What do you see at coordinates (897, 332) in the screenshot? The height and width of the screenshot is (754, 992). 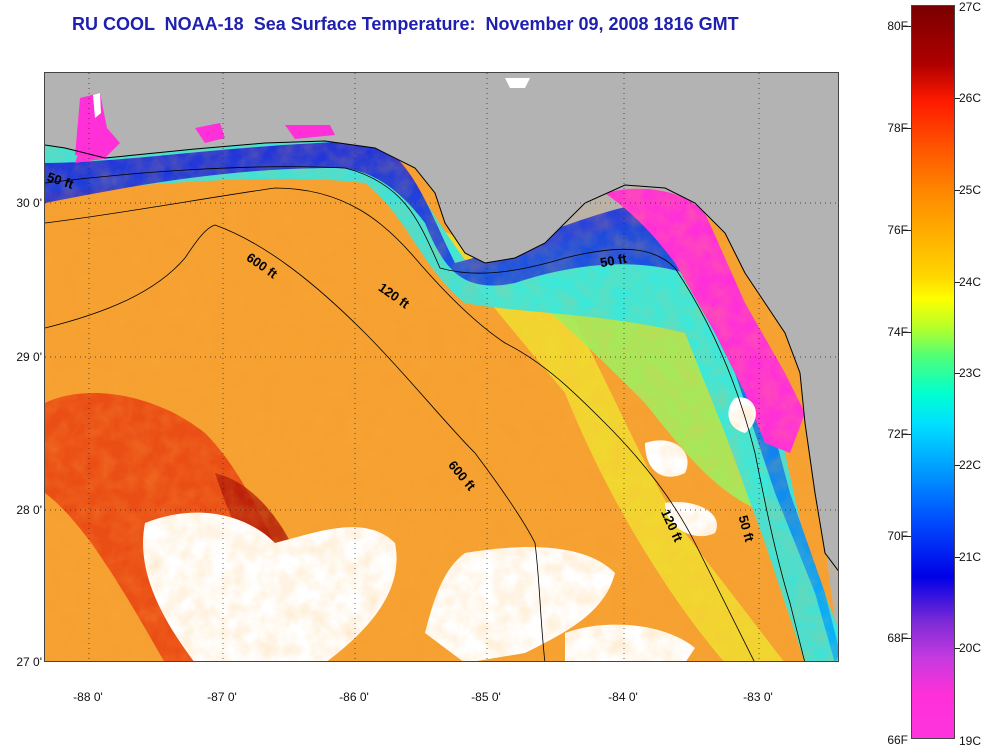 I see `colorbar-f-74: 74F` at bounding box center [897, 332].